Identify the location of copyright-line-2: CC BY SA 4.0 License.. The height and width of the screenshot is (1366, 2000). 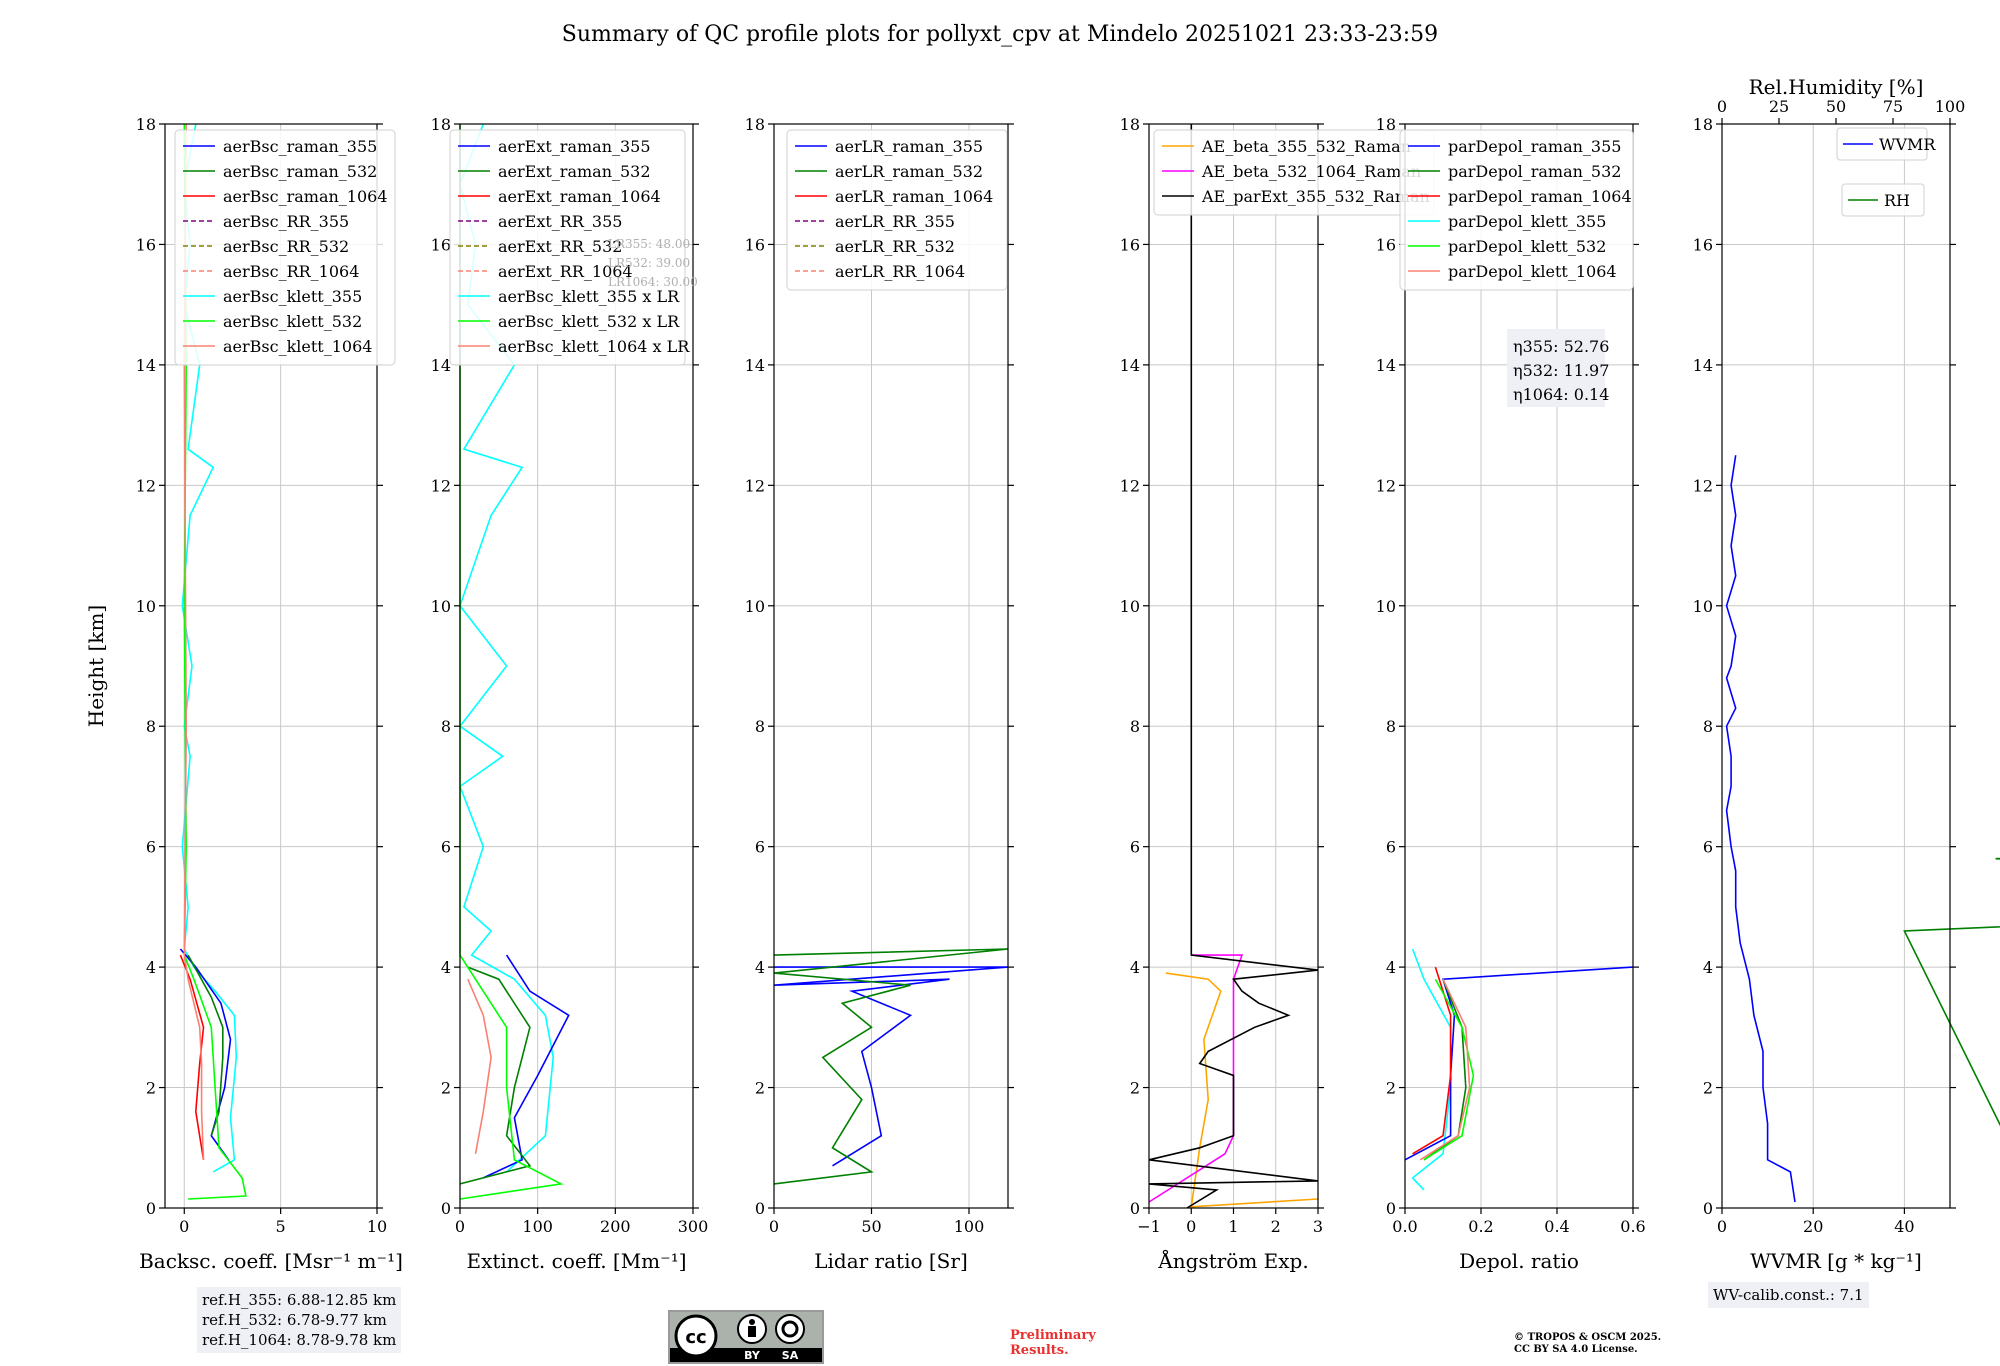
(1576, 1349).